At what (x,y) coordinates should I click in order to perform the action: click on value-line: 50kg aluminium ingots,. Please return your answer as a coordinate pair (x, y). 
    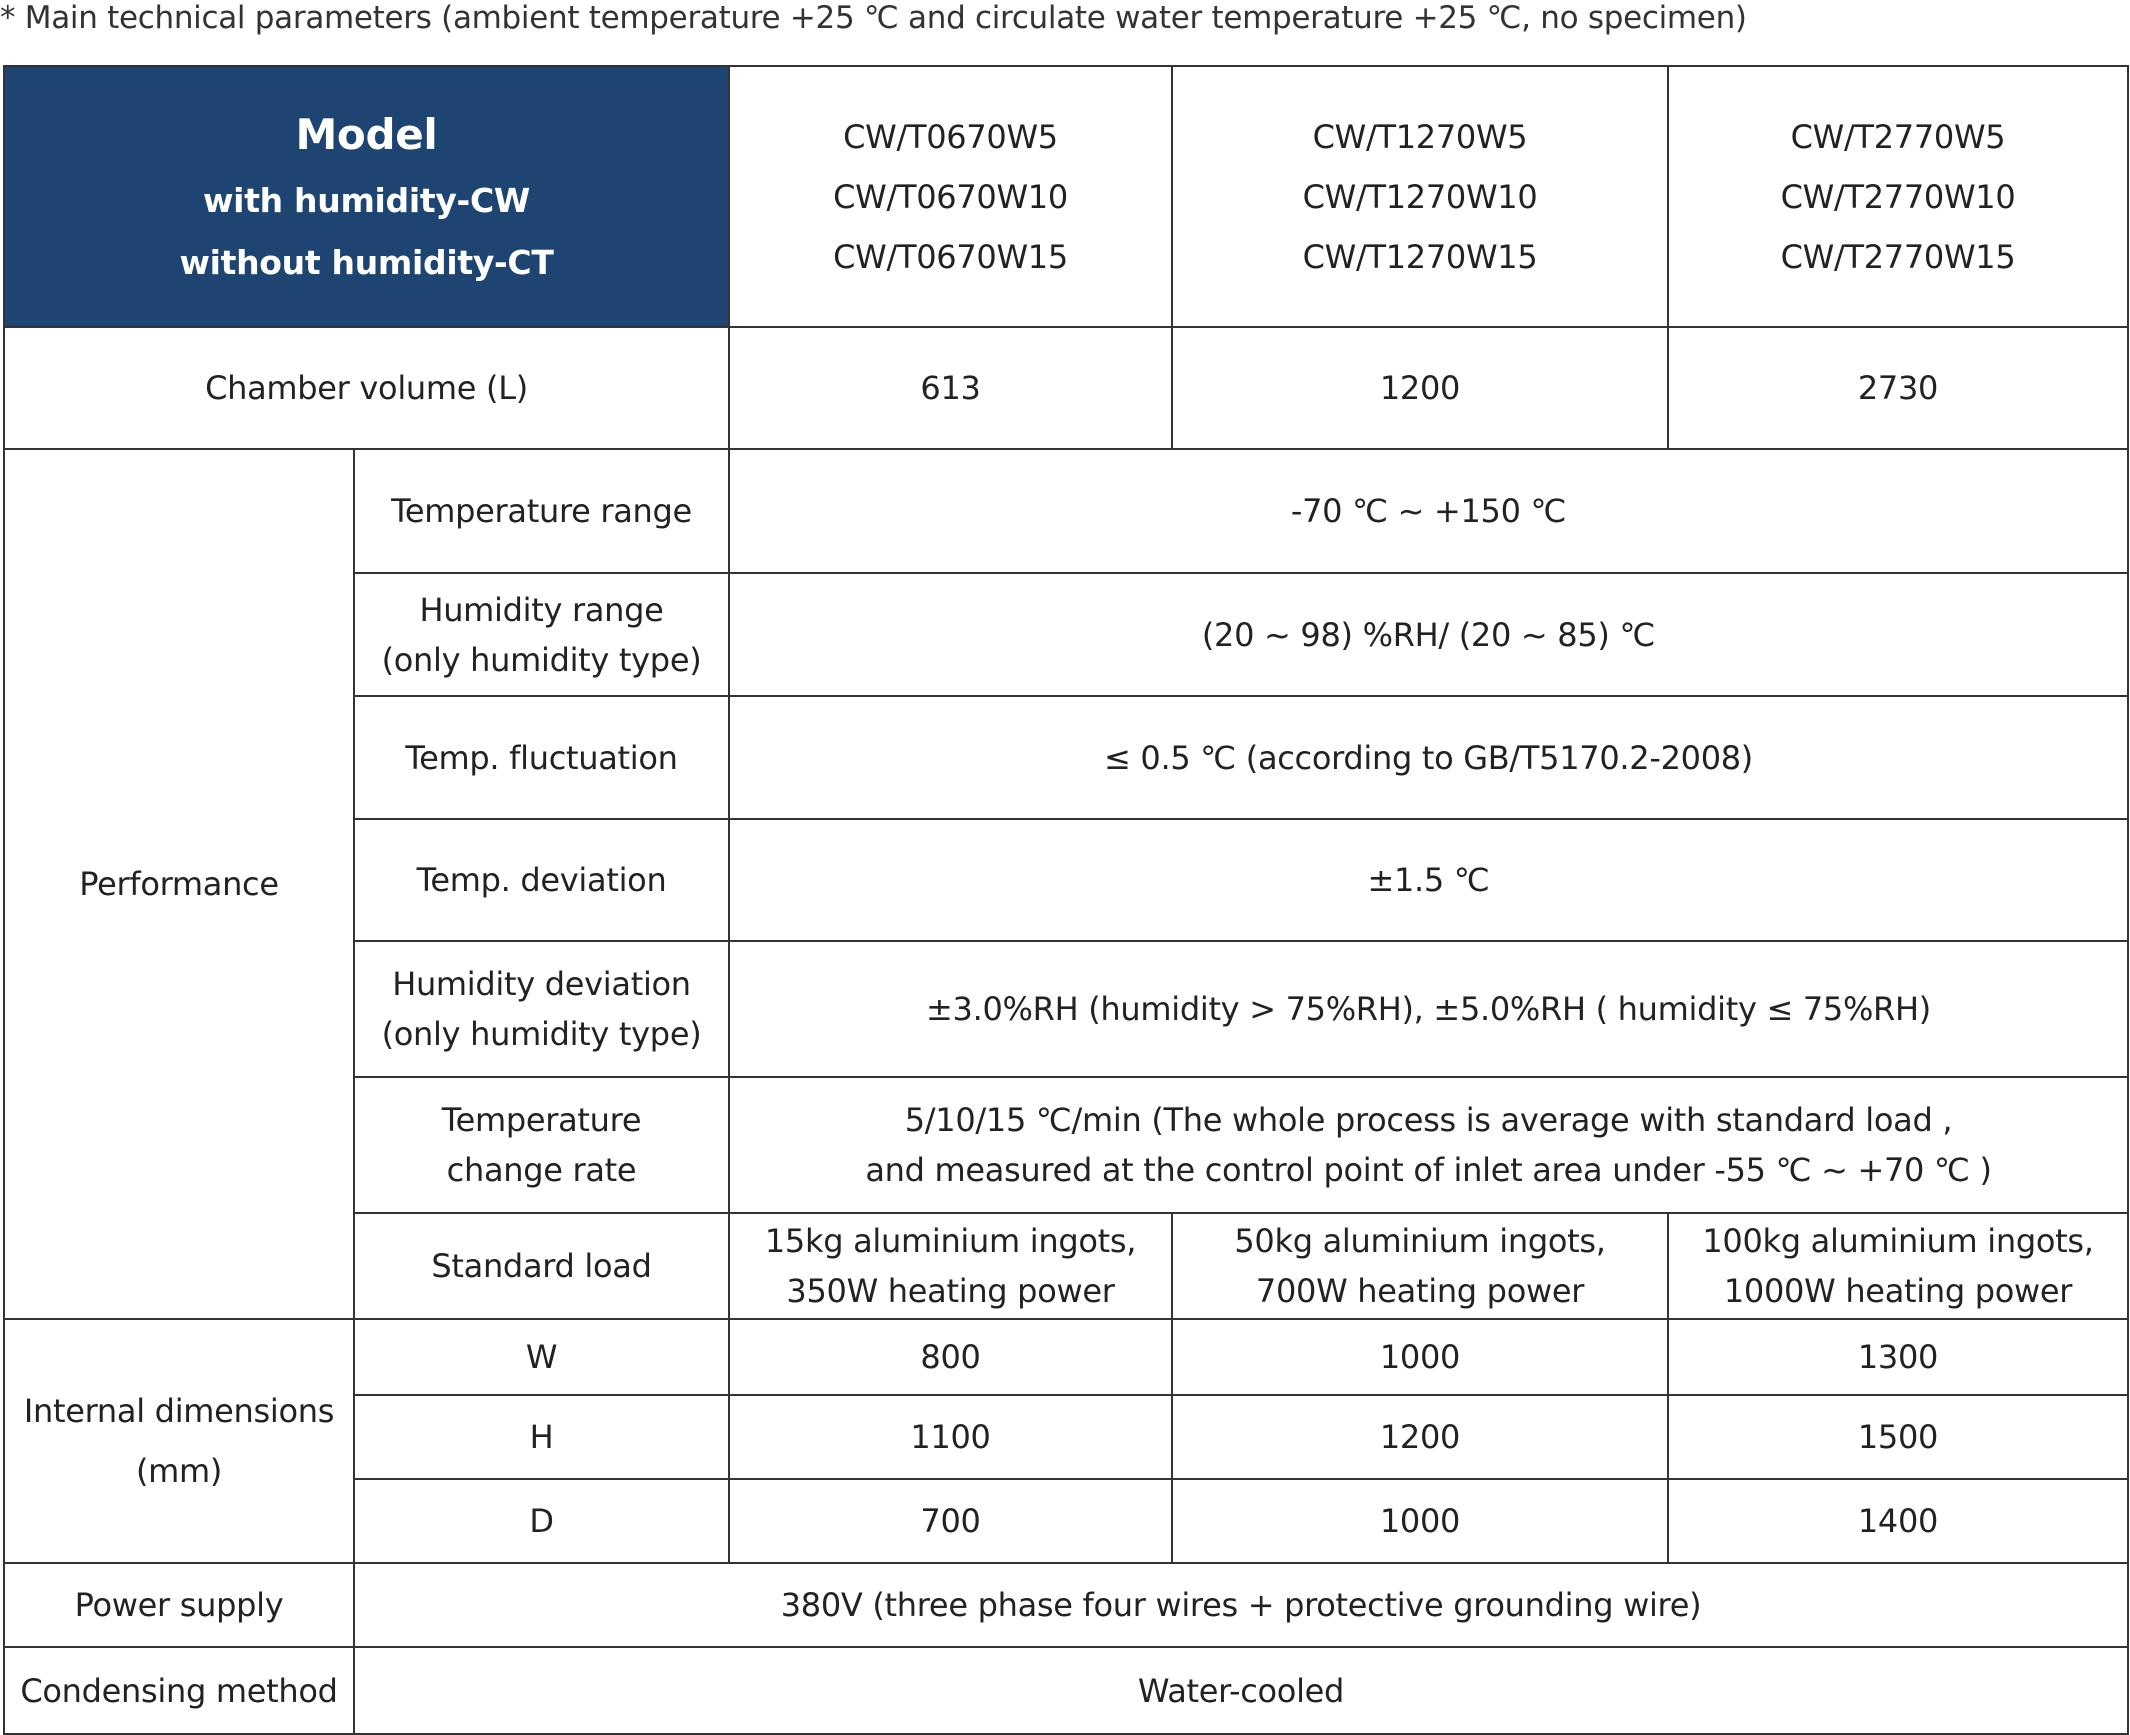
    Looking at the image, I should click on (1420, 1241).